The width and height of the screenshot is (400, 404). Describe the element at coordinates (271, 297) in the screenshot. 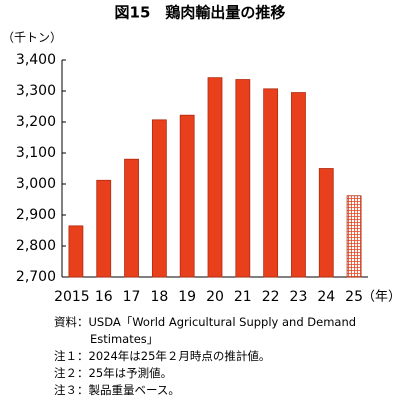

I see `x-tick-label: 22` at that location.